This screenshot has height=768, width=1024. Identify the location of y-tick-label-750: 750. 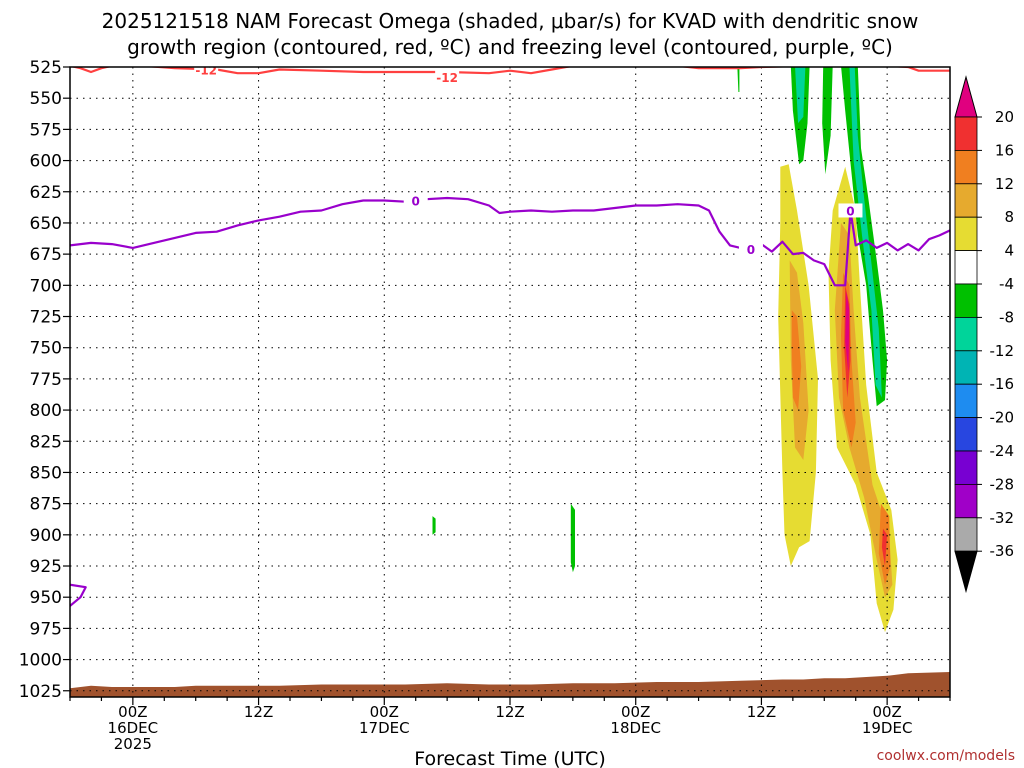
(46, 349).